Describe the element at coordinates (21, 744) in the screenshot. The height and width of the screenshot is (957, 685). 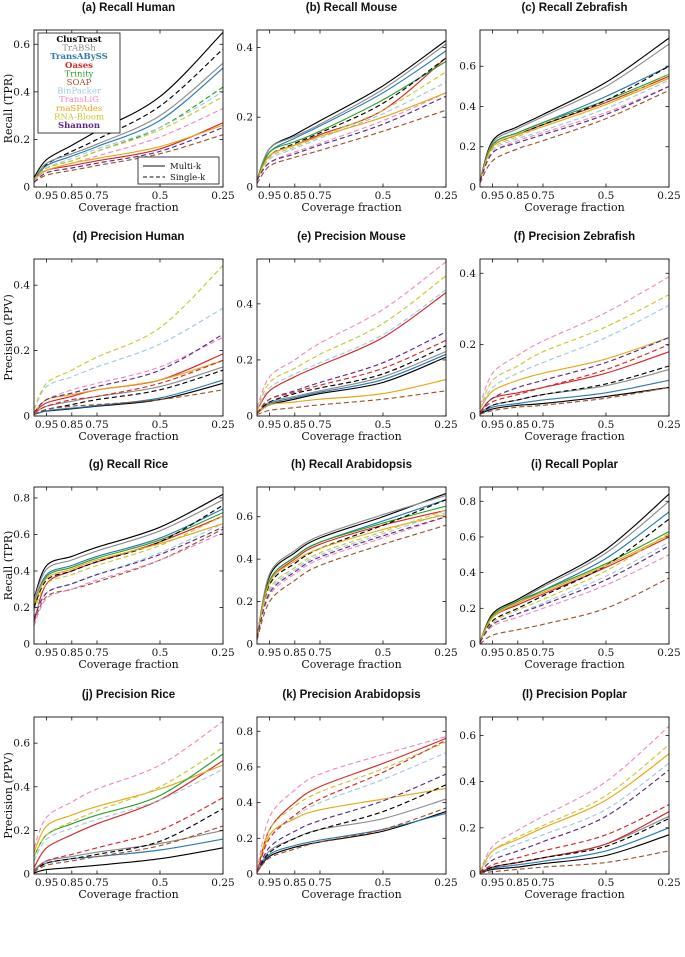
I see `y-tick-label: 0.6` at that location.